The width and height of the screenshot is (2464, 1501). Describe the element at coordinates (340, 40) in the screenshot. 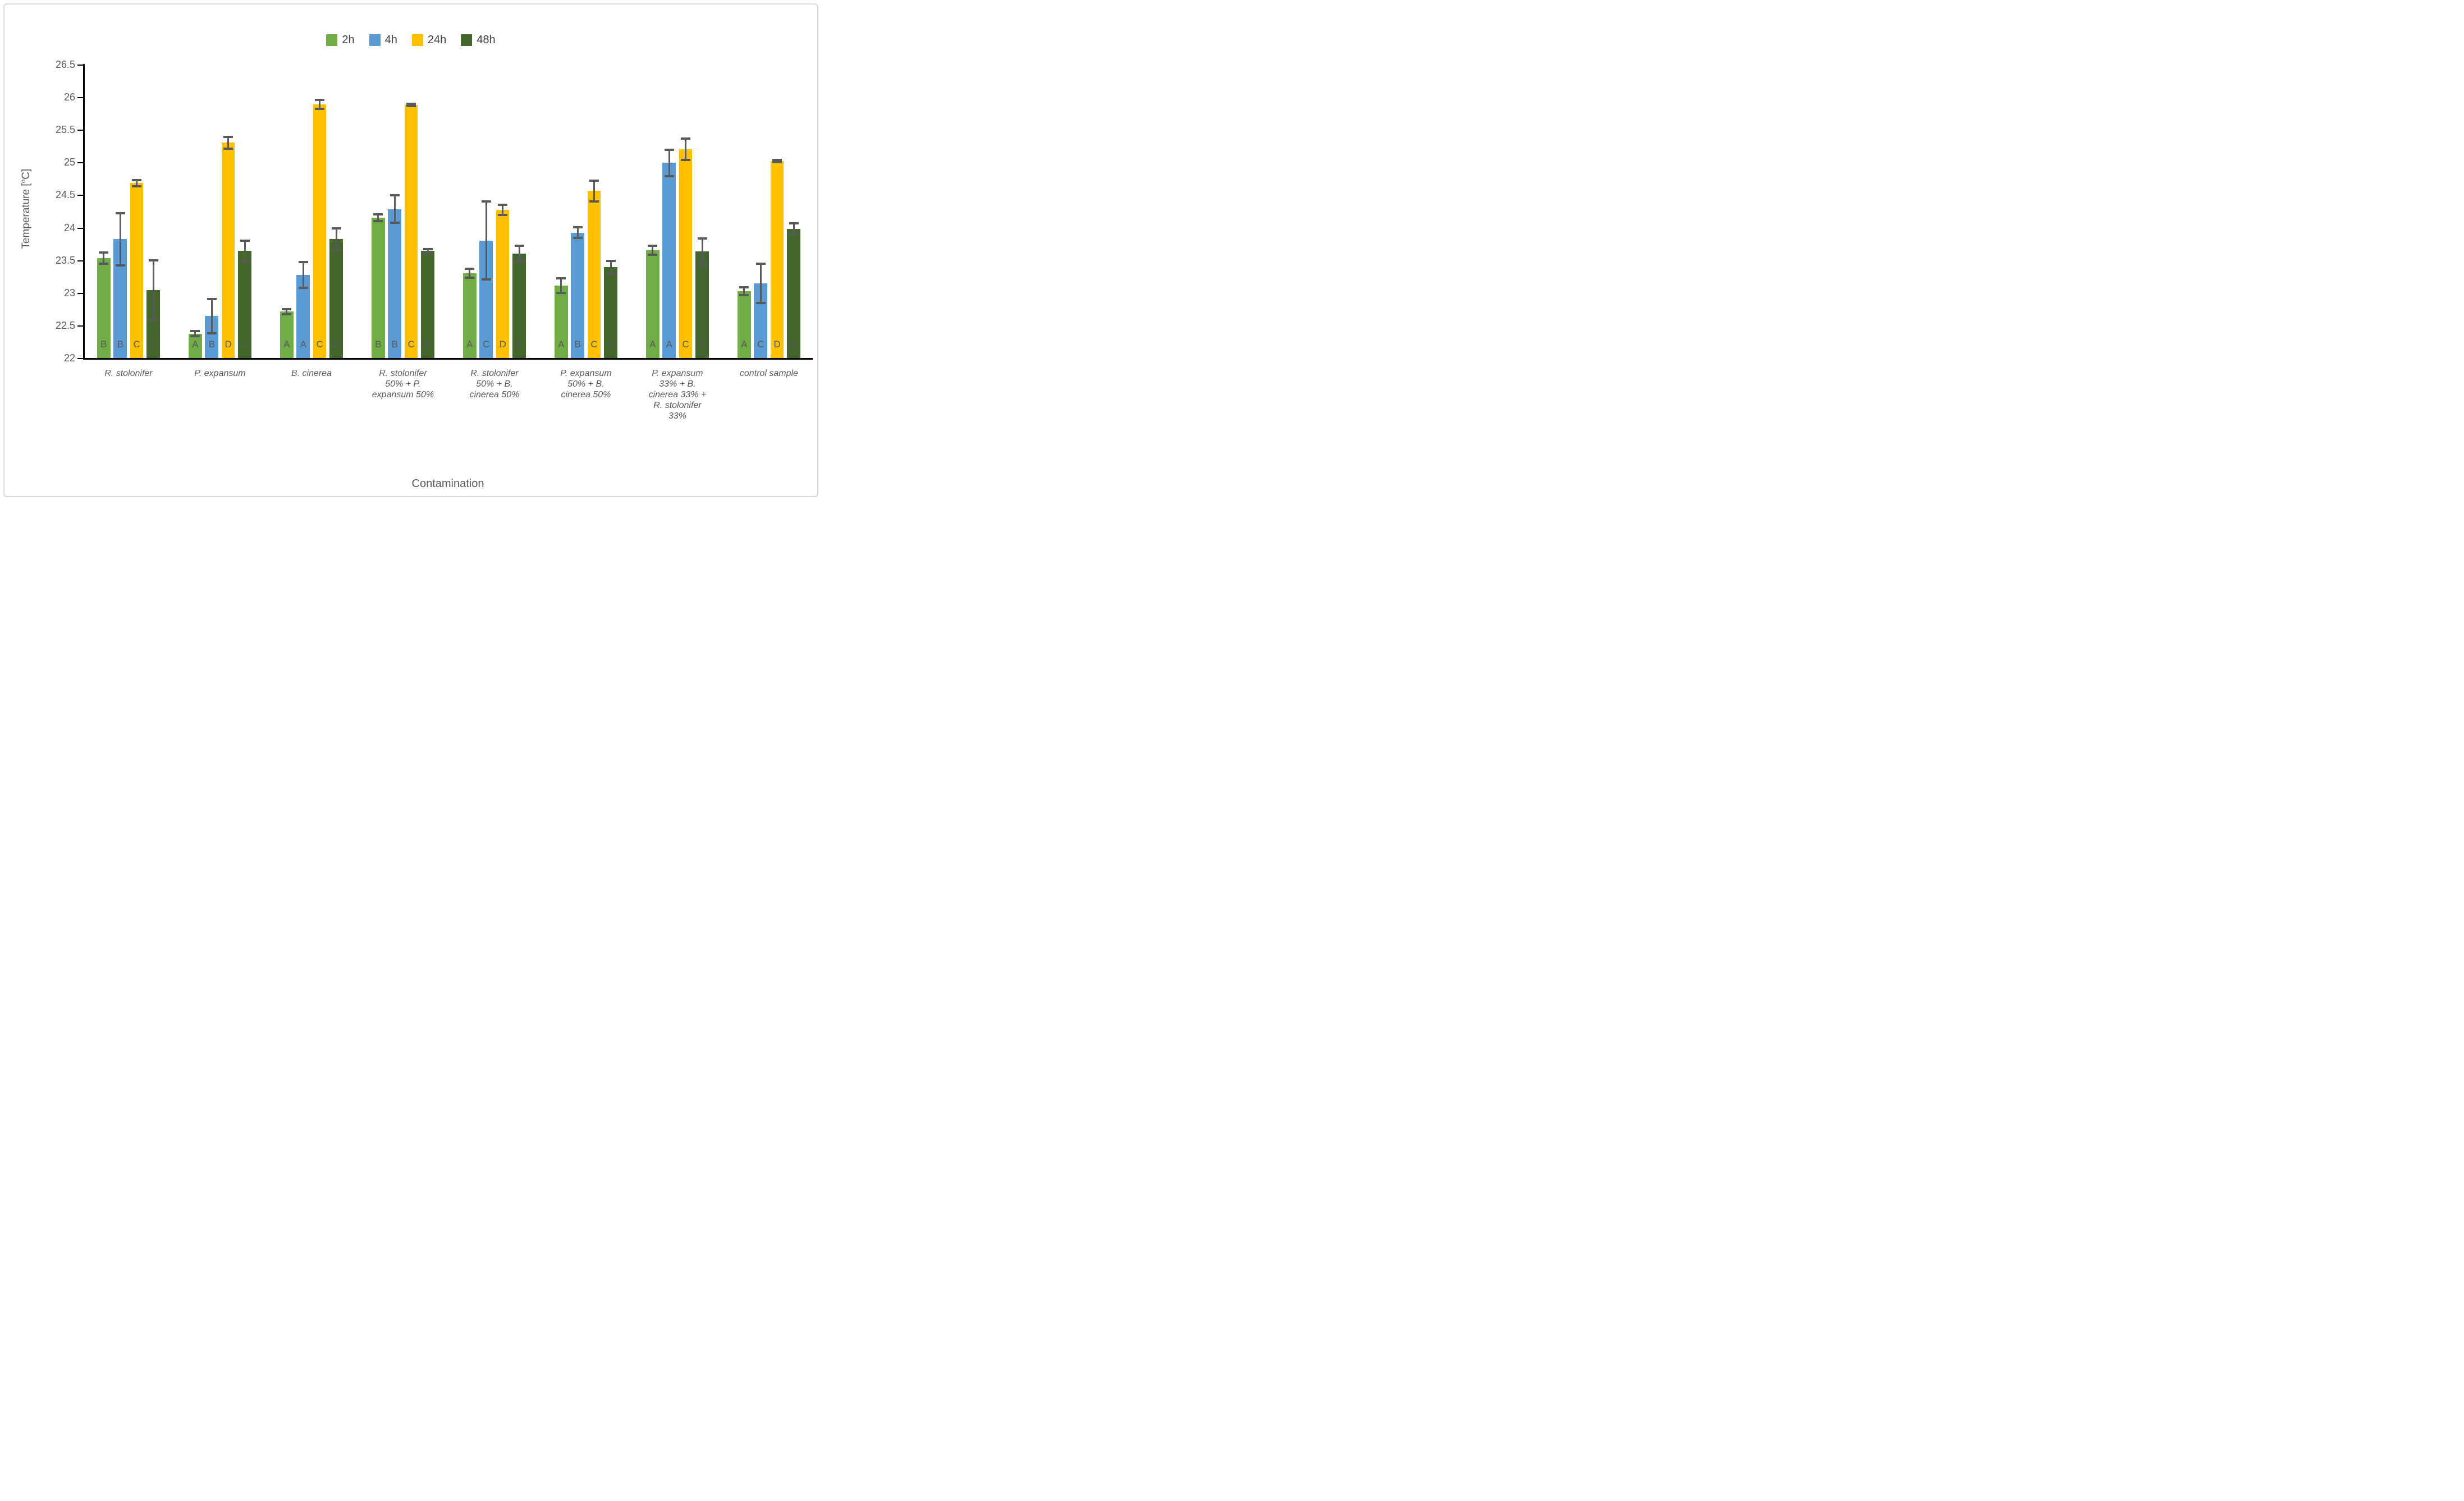

I see `legend-item-2h: 2h` at that location.